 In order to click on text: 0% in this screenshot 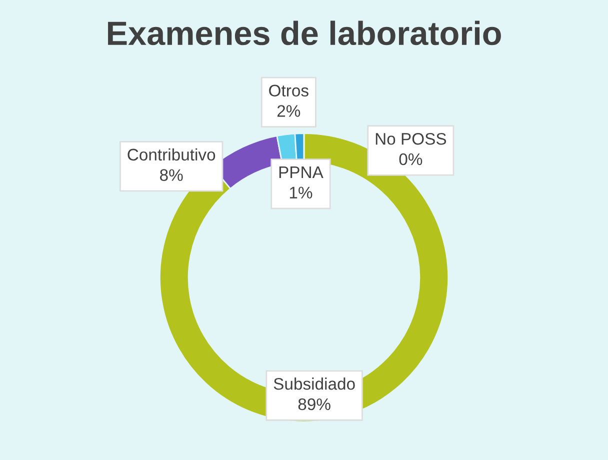, I will do `click(410, 159)`.